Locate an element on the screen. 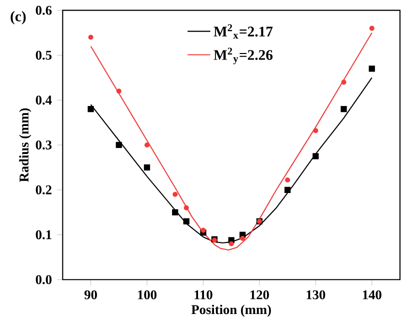  y-axis-title: Radius (mm) is located at coordinates (25, 145).